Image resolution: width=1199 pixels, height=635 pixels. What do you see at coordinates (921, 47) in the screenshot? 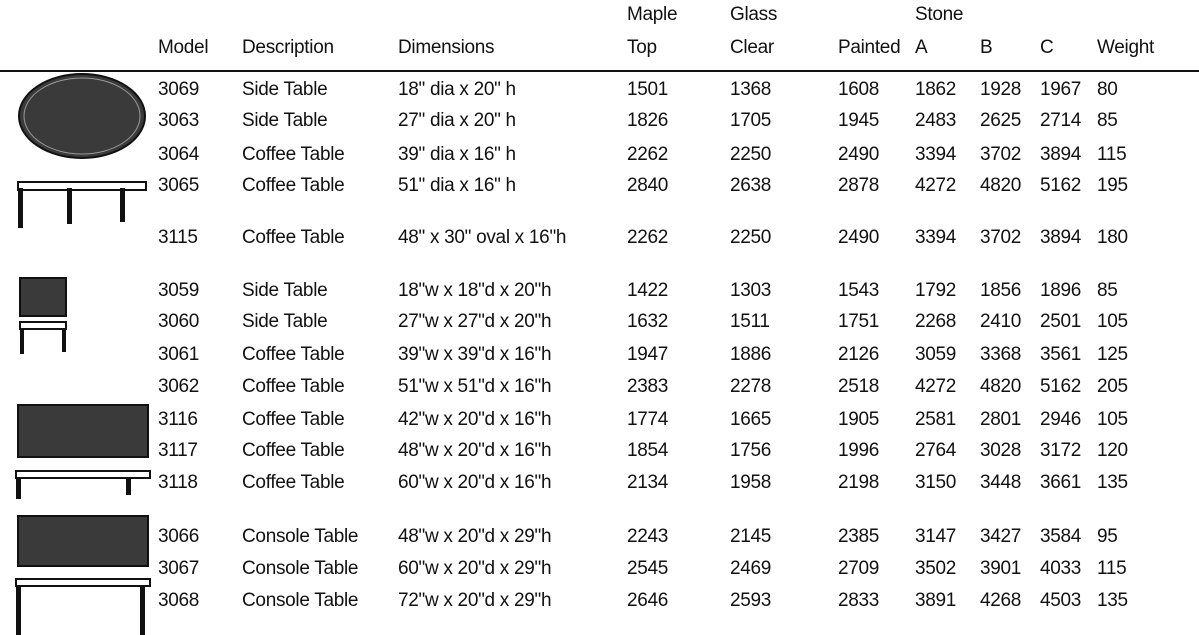
I see `column-header: A` at bounding box center [921, 47].